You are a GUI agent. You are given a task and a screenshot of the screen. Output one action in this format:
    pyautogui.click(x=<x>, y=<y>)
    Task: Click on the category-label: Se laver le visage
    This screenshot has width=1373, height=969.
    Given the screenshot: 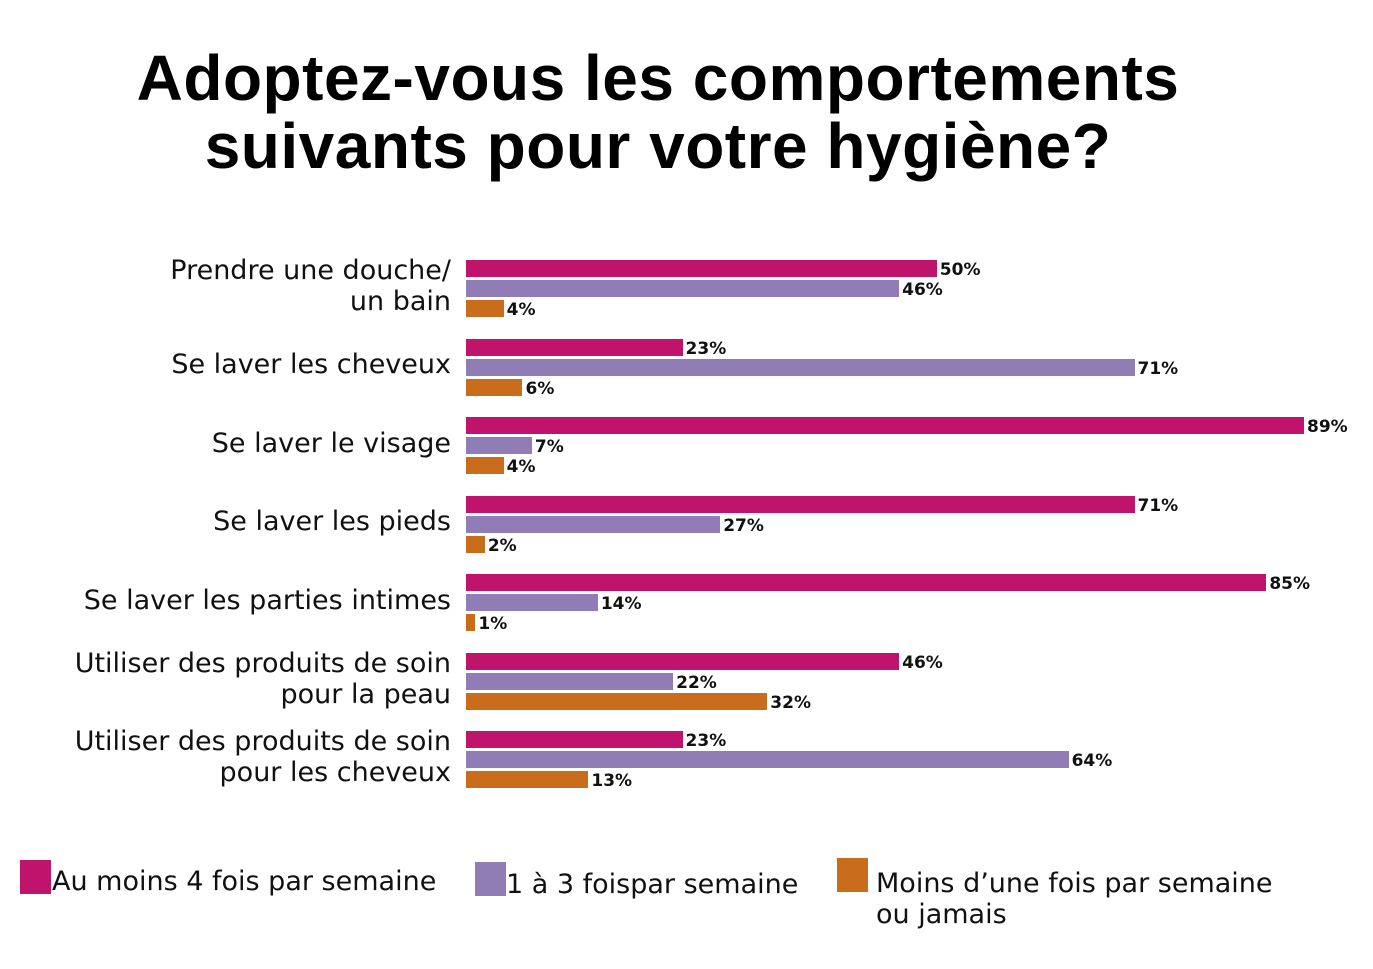 What is the action you would take?
    pyautogui.click(x=331, y=443)
    